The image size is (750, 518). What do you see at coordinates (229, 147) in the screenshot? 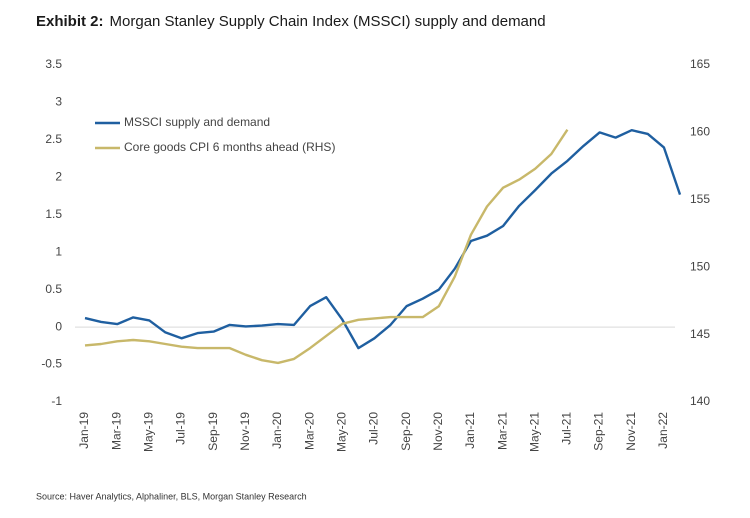
I see `legend-label: Core goods CPI 6 months ahead (RHS)` at bounding box center [229, 147].